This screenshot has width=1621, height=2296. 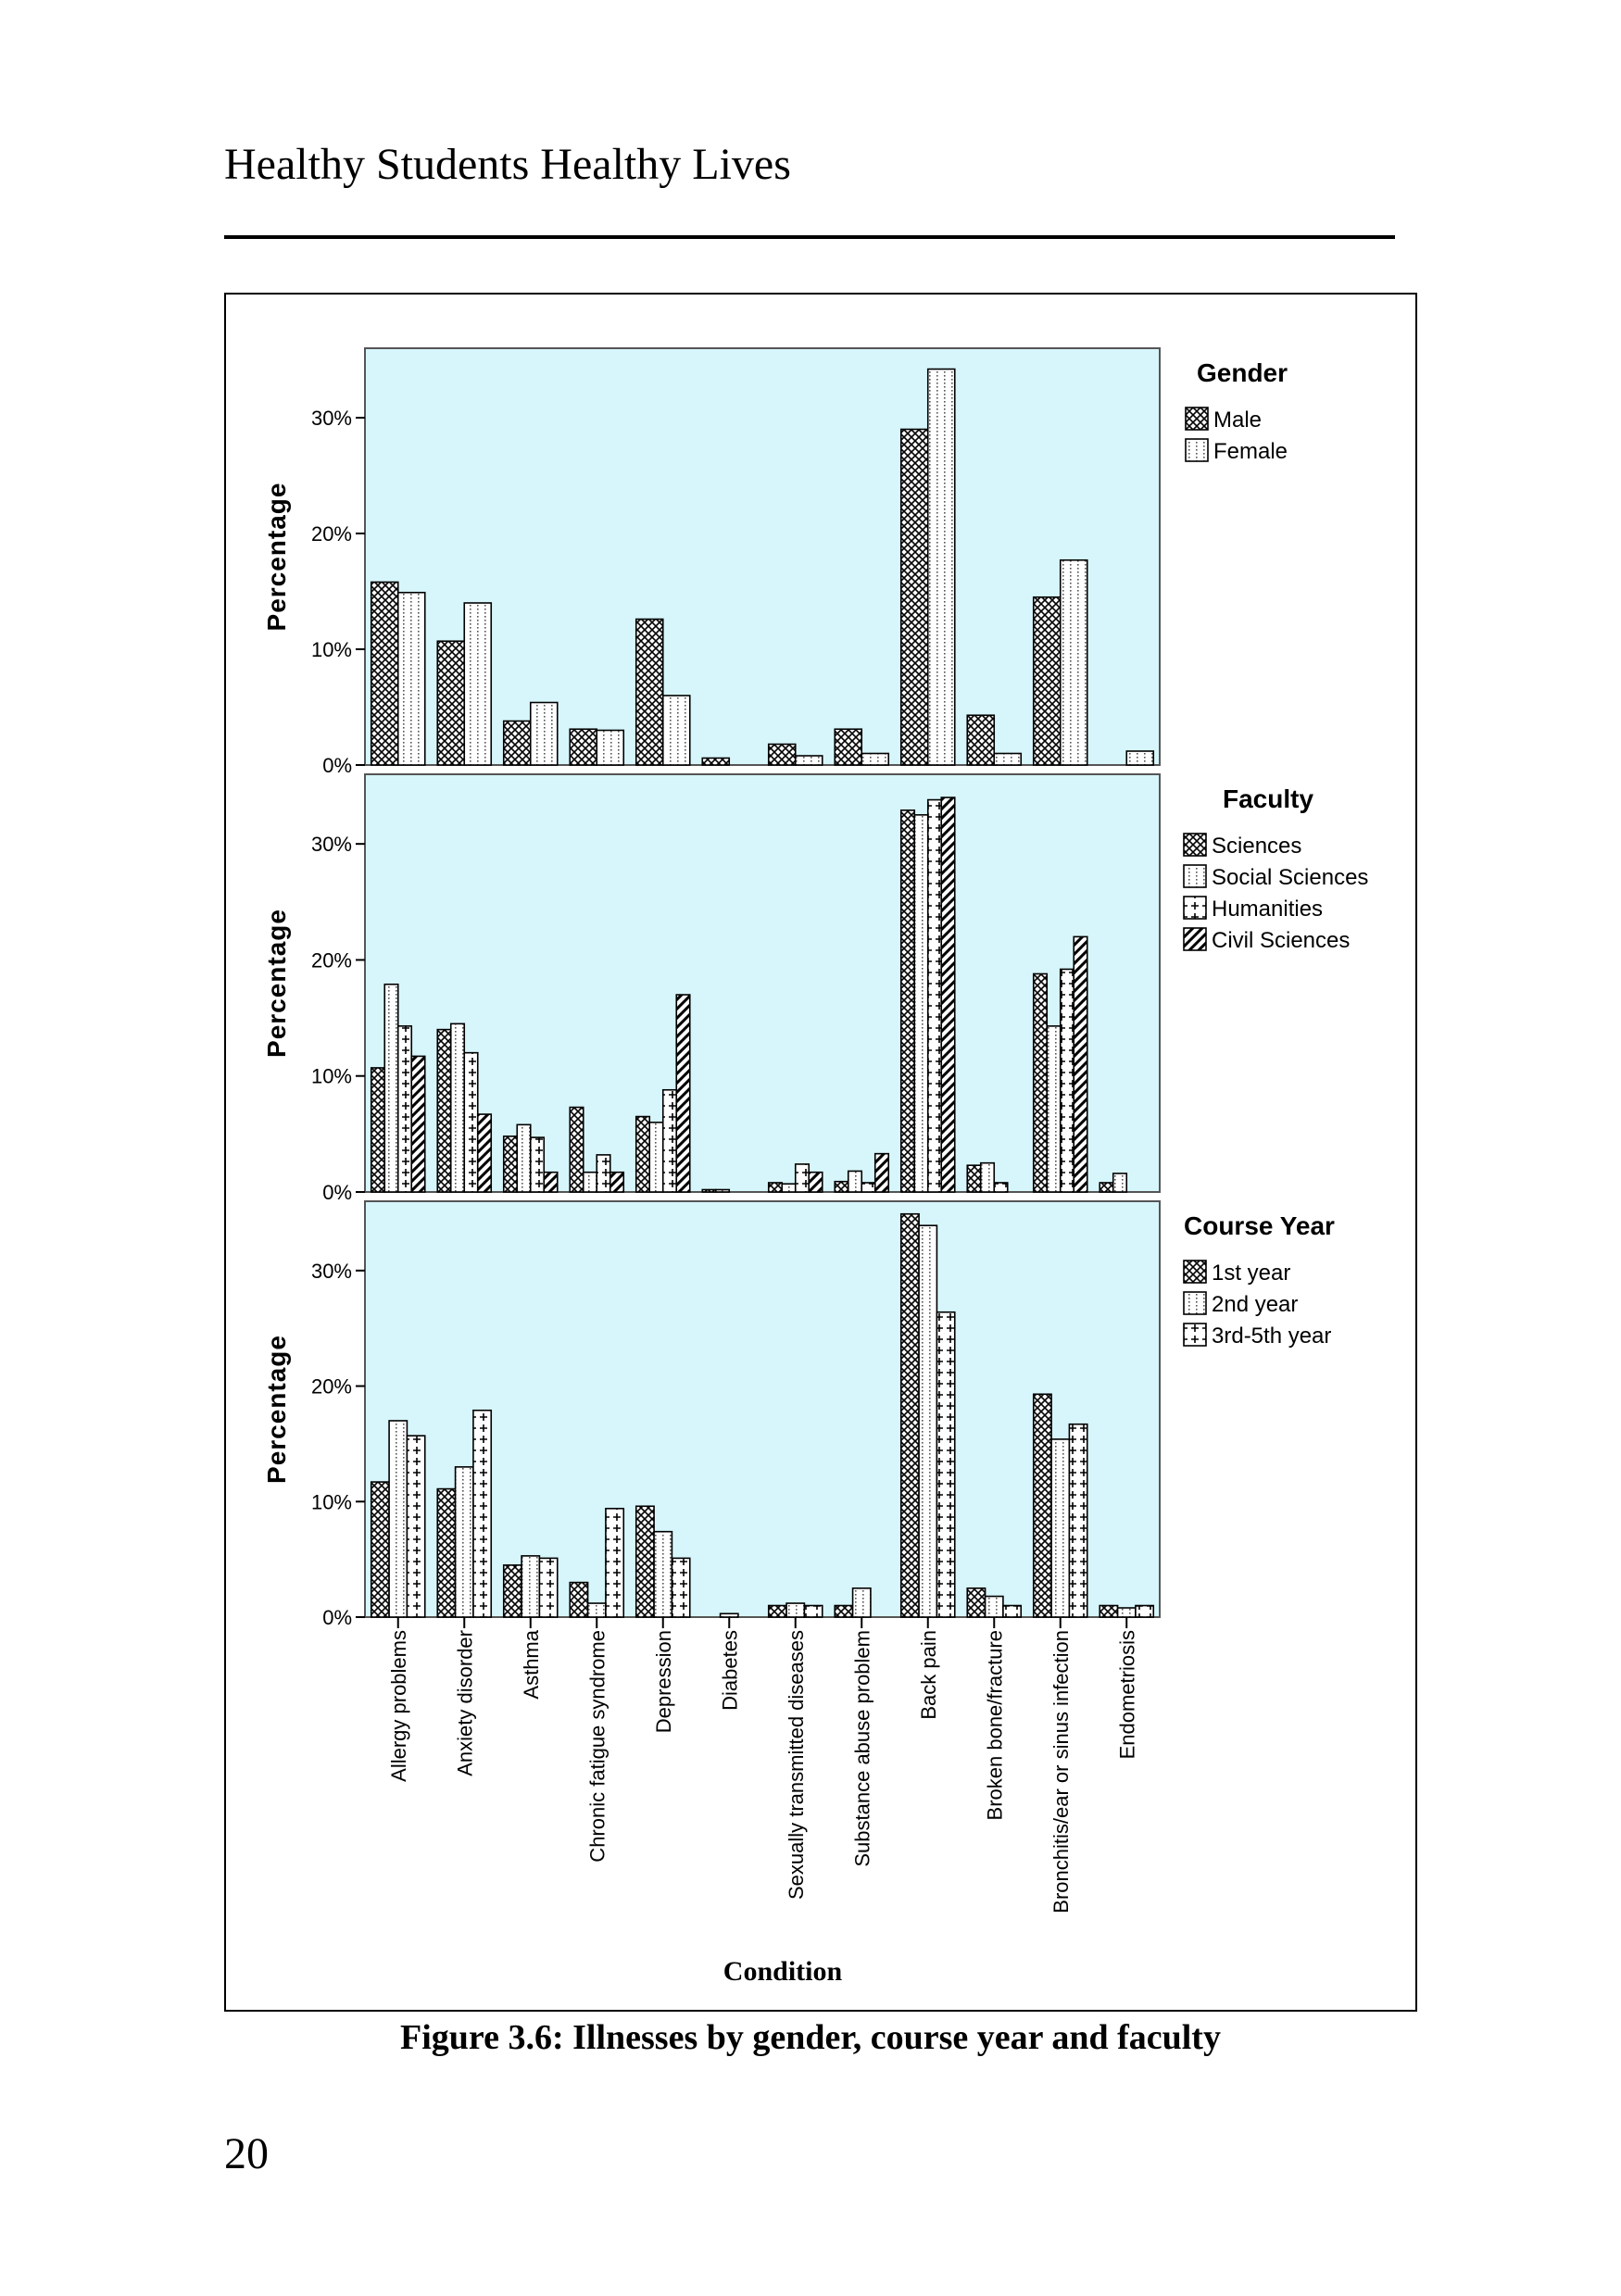 What do you see at coordinates (507, 164) in the screenshot?
I see `running-head: Healthy Students Healthy Lives` at bounding box center [507, 164].